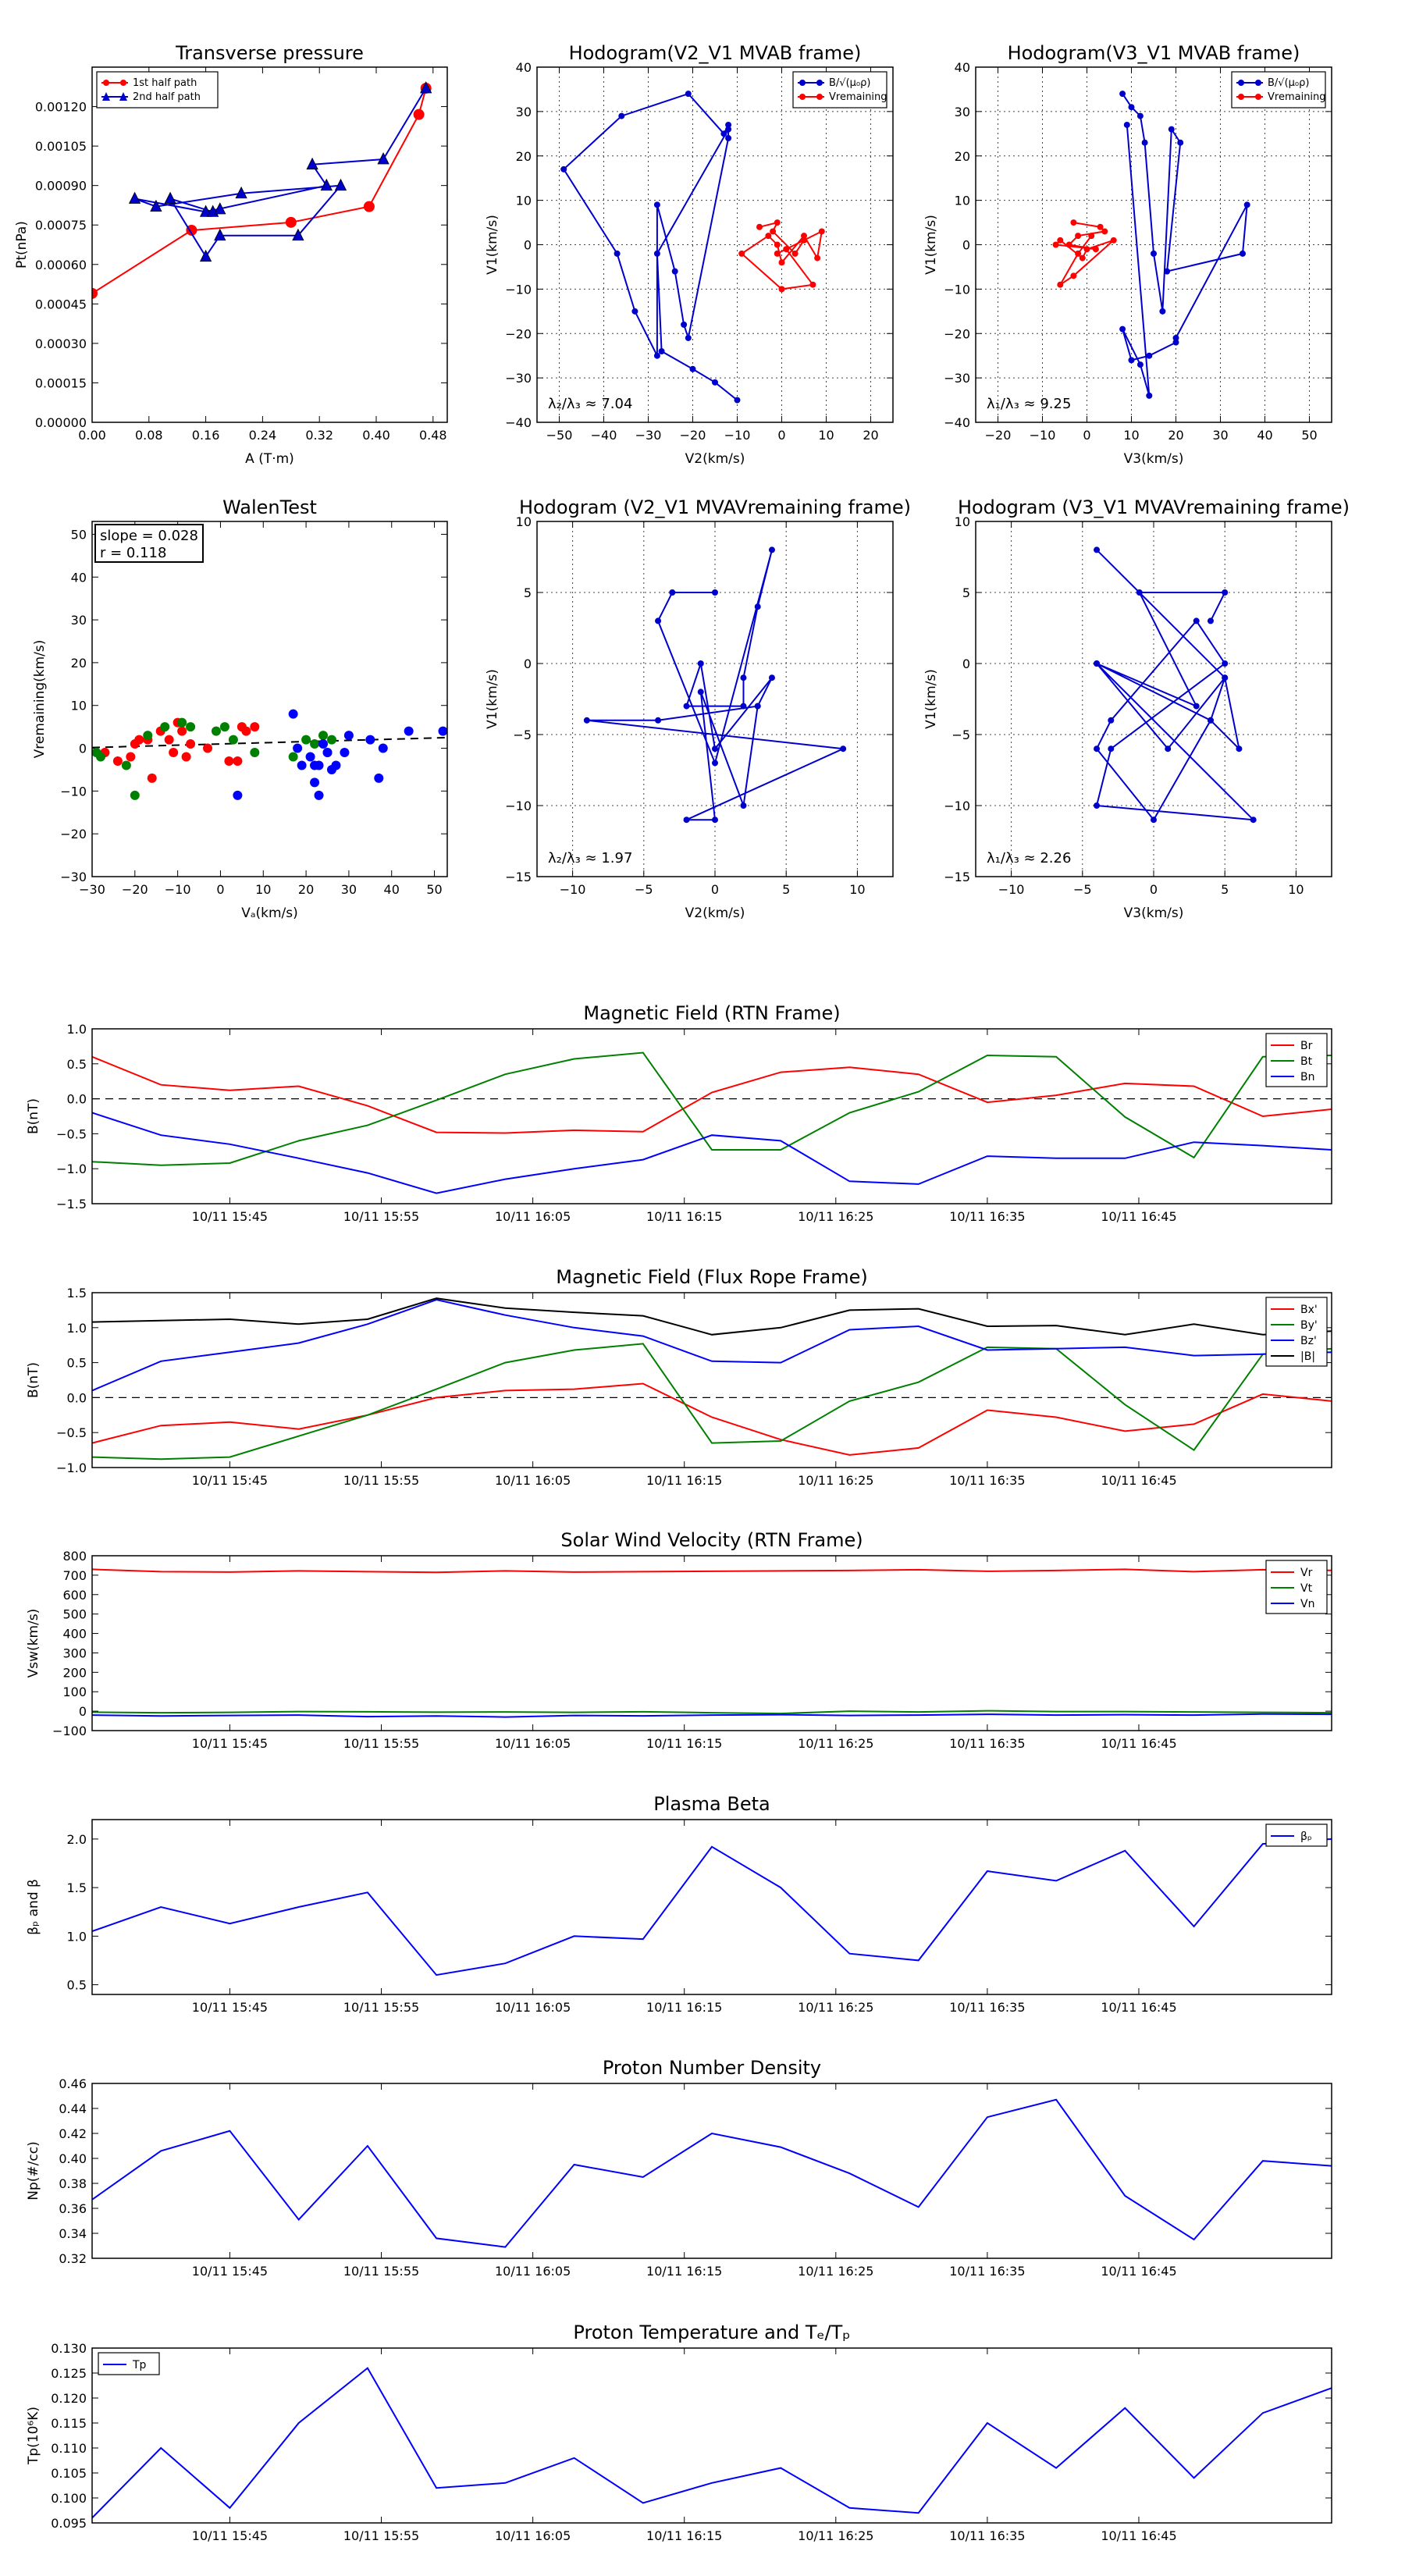 This screenshot has height=2576, width=1405. I want to click on h4-xtick-label: −5, so click(1082, 889).